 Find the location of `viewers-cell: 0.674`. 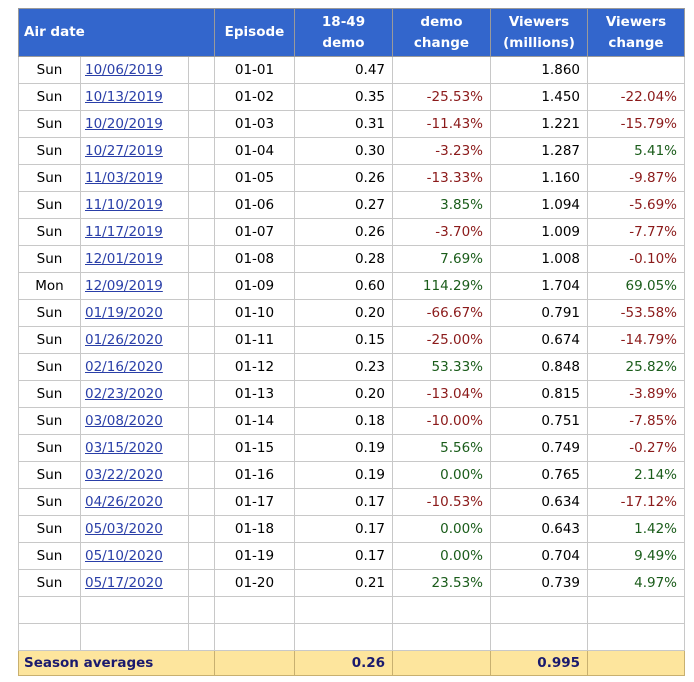

viewers-cell: 0.674 is located at coordinates (539, 340).